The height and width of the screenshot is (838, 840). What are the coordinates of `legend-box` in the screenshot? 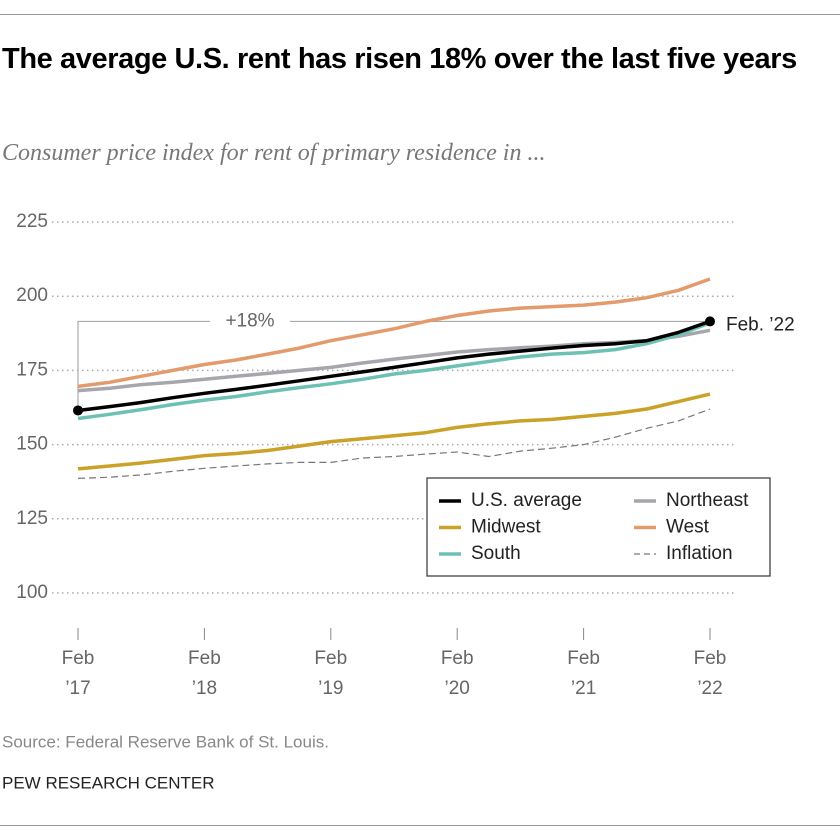 It's located at (598, 527).